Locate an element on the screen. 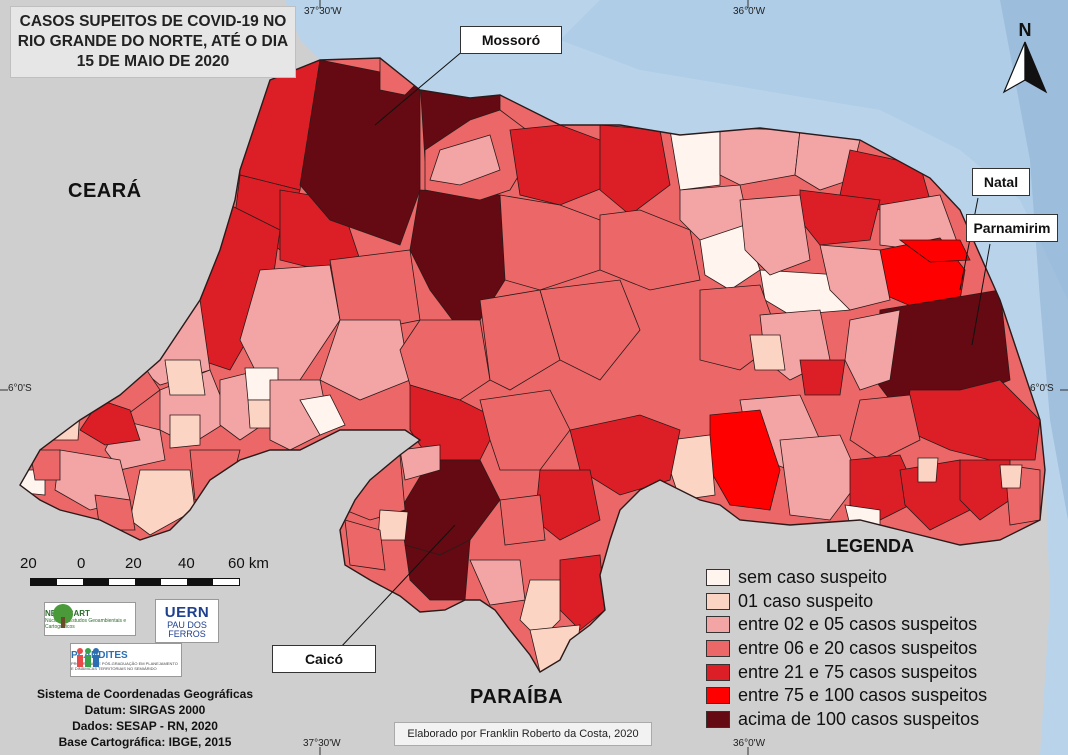 The image size is (1068, 755). callout-line-caico is located at coordinates (397, 586).